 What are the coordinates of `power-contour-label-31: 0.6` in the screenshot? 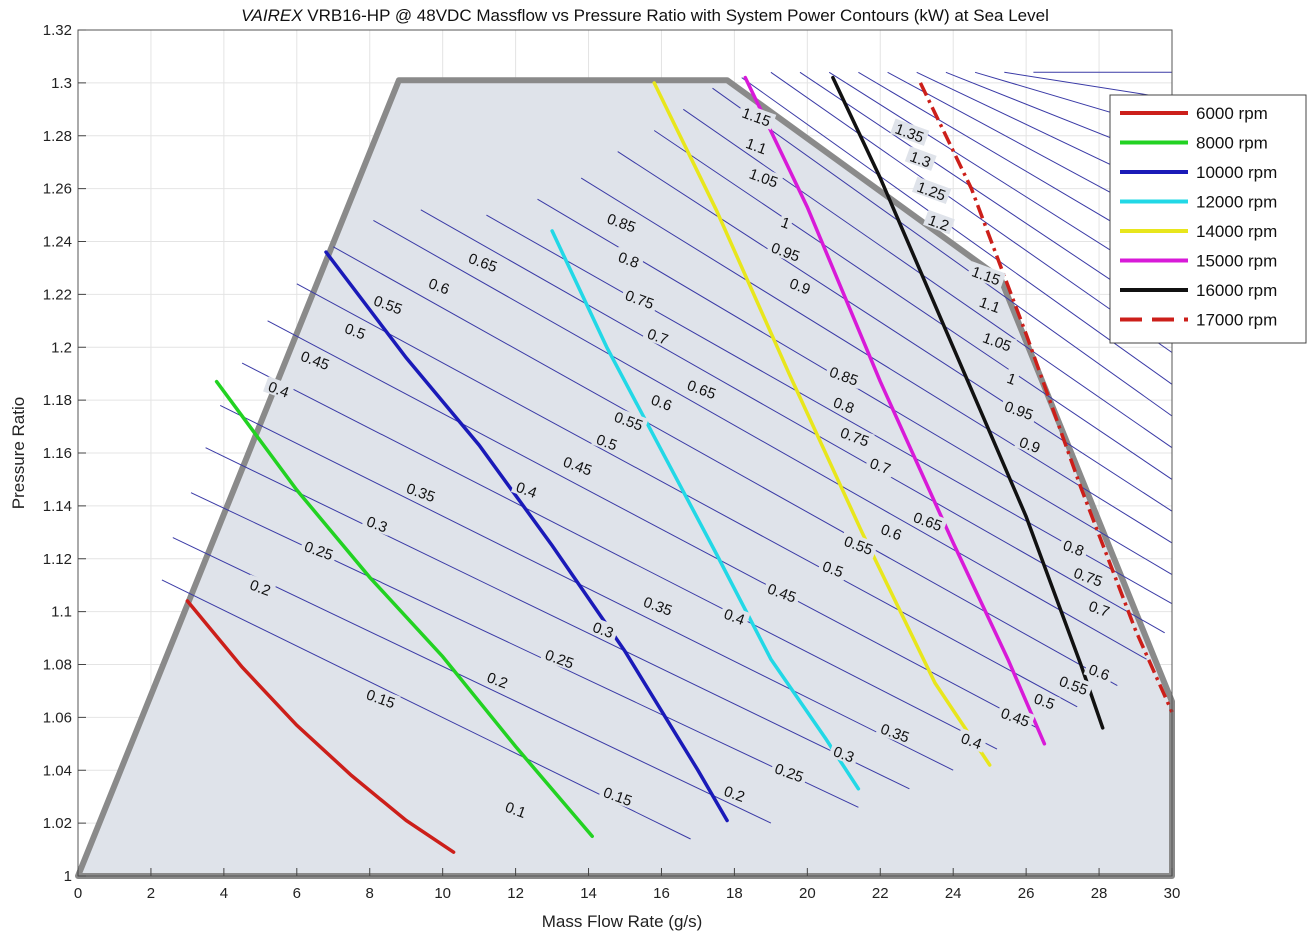 It's located at (439, 285).